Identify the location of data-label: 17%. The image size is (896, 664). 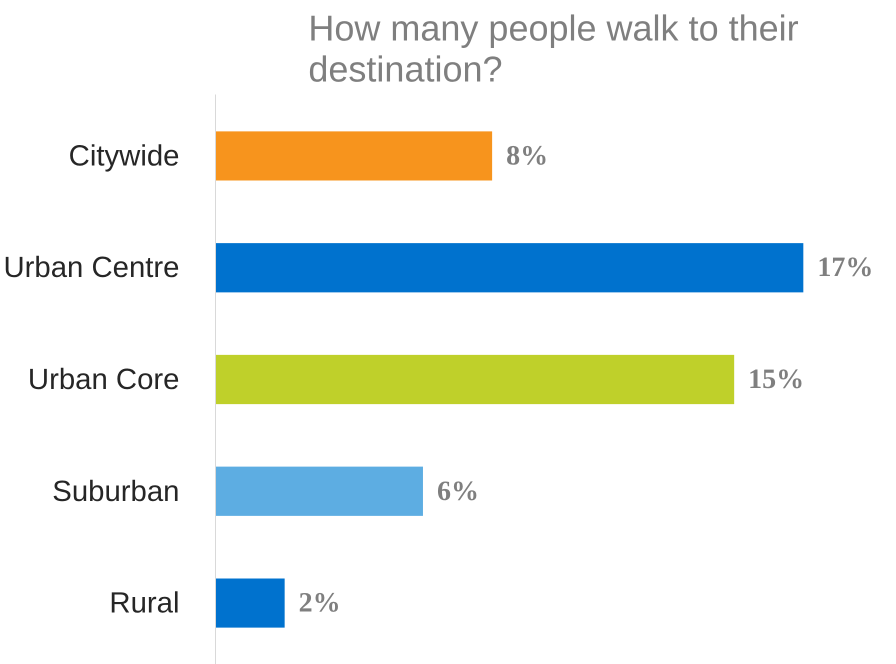
(845, 268).